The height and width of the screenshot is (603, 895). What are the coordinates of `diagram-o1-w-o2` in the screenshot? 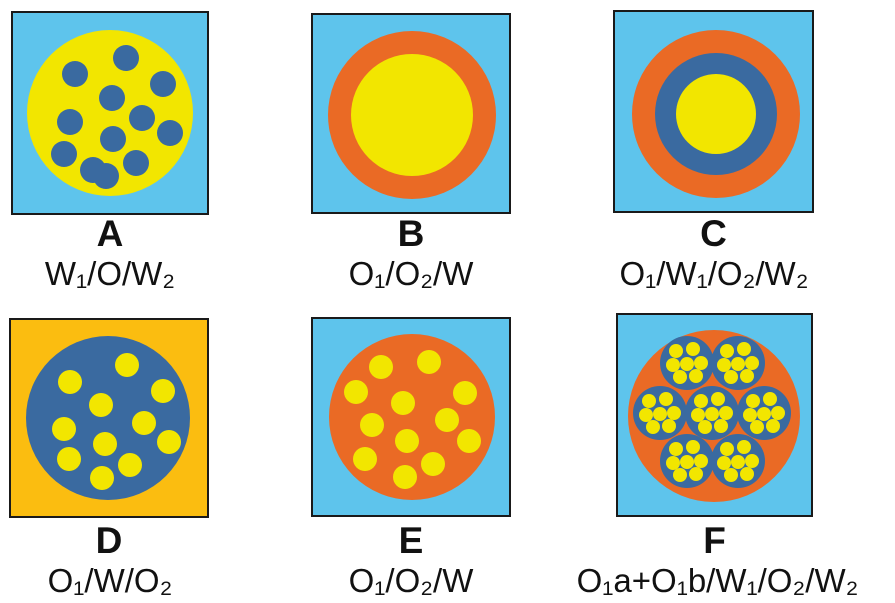 It's located at (109, 418).